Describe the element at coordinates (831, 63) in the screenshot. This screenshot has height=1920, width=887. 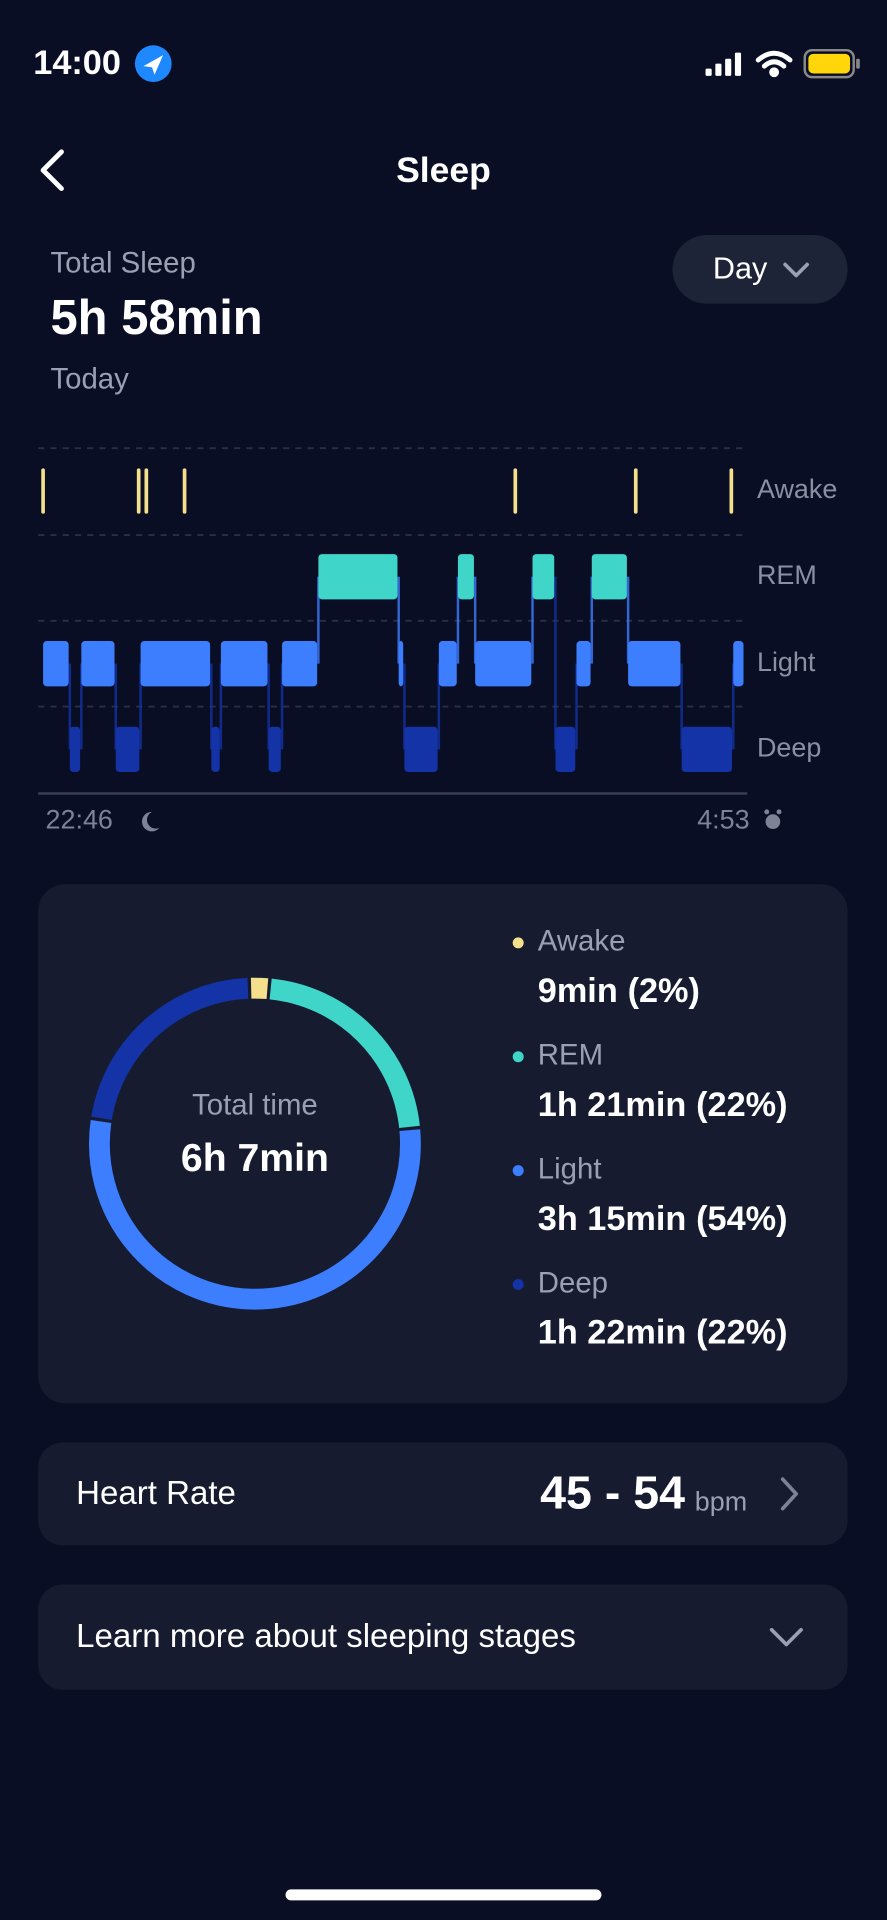
I see `battery-icon` at that location.